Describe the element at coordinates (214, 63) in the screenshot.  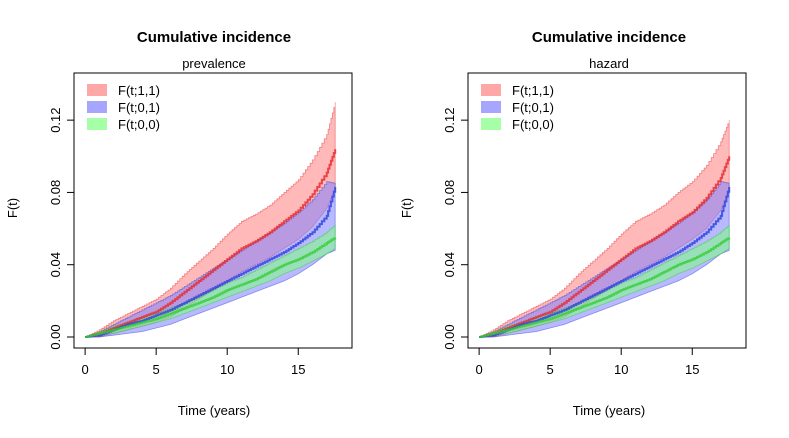
I see `chart-subtitle: prevalence` at that location.